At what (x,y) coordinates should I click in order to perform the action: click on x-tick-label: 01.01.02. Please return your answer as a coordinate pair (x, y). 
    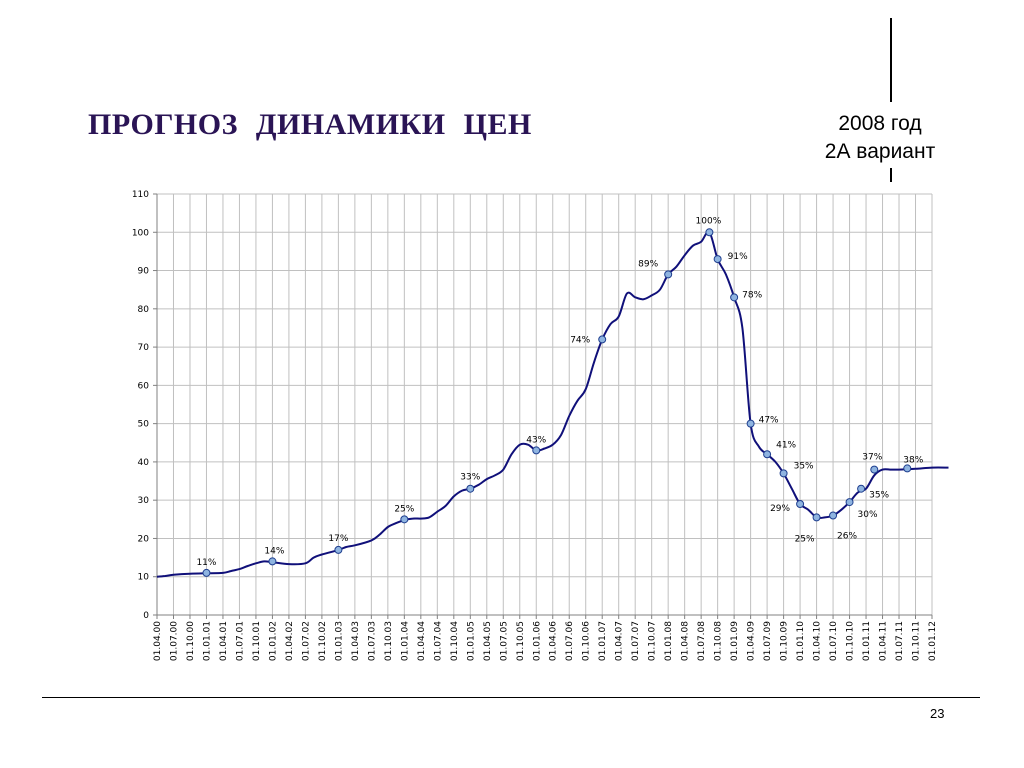
    Looking at the image, I should click on (273, 641).